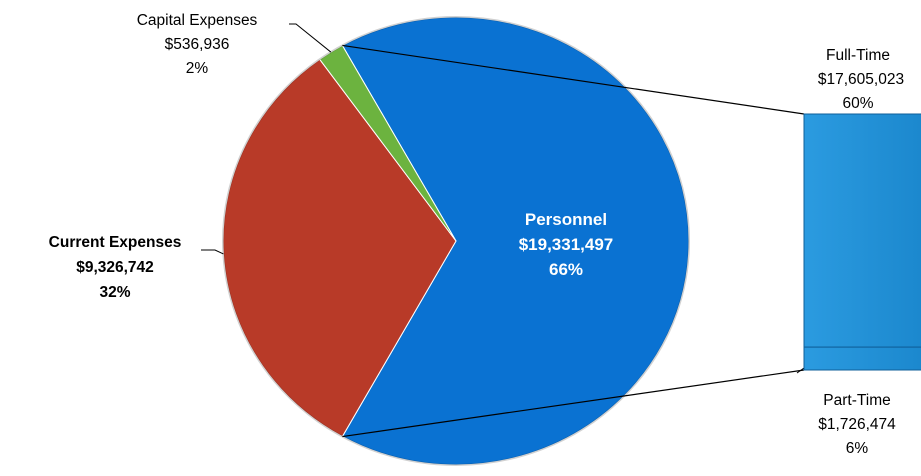  What do you see at coordinates (857, 424) in the screenshot?
I see `bar-label-parttime-amount: $1,726,474` at bounding box center [857, 424].